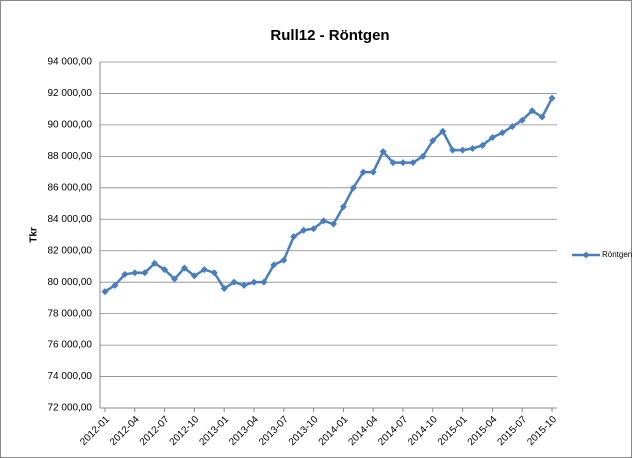 This screenshot has height=458, width=632. I want to click on y-tick-label: 94 000,00, so click(70, 62).